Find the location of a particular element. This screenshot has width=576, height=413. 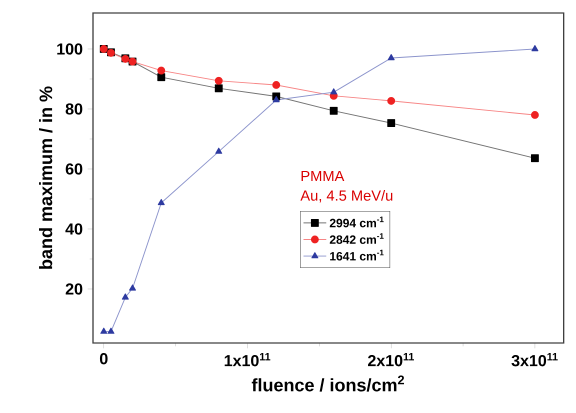

legend-label: 2994 cm$^{-1}$ is located at coordinates (357, 222).